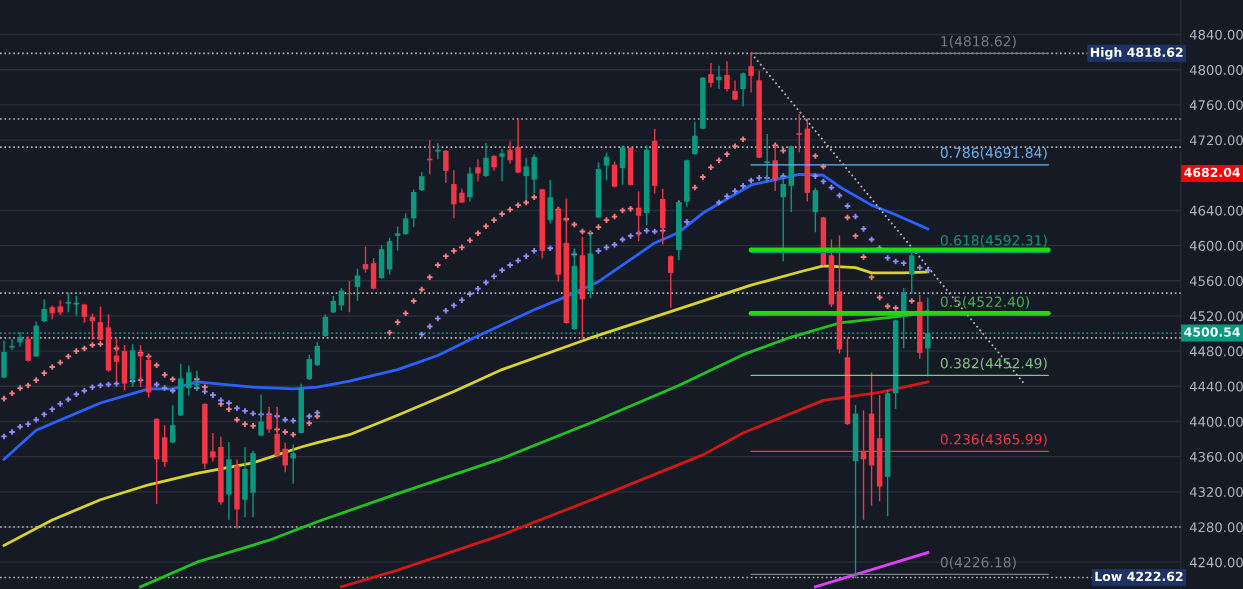 The width and height of the screenshot is (1243, 589). Describe the element at coordinates (1216, 351) in the screenshot. I see `y-tick-label: 4480.00` at that location.